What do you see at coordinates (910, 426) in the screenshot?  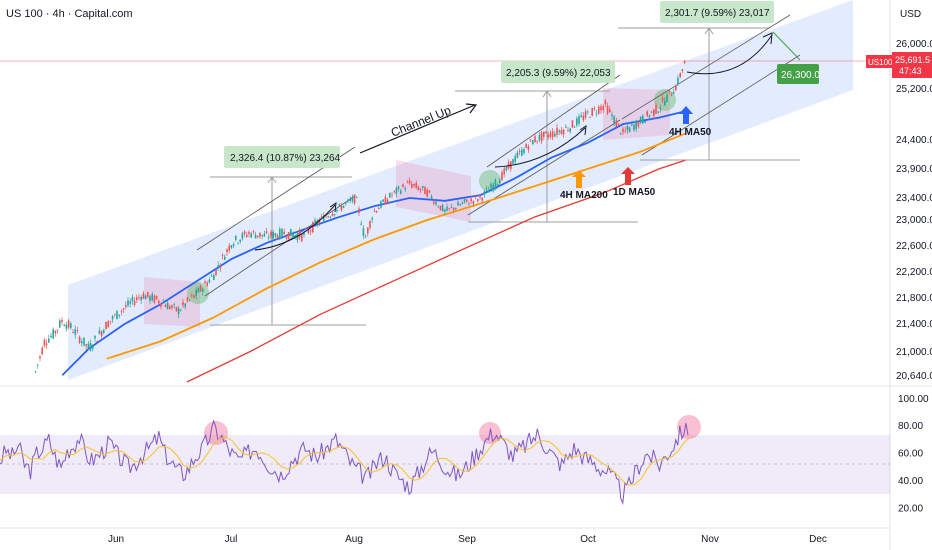 I see `rsi-tick-label: 80.00` at bounding box center [910, 426].